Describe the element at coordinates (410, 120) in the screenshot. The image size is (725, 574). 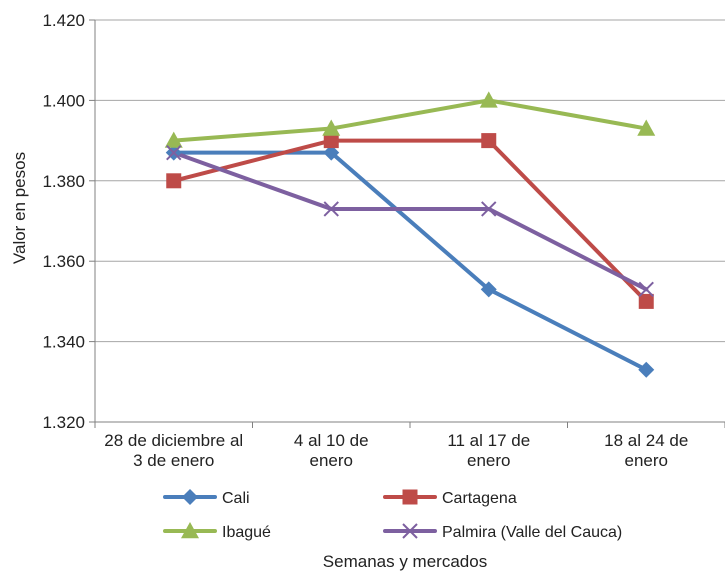
I see `series-line-ibague` at that location.